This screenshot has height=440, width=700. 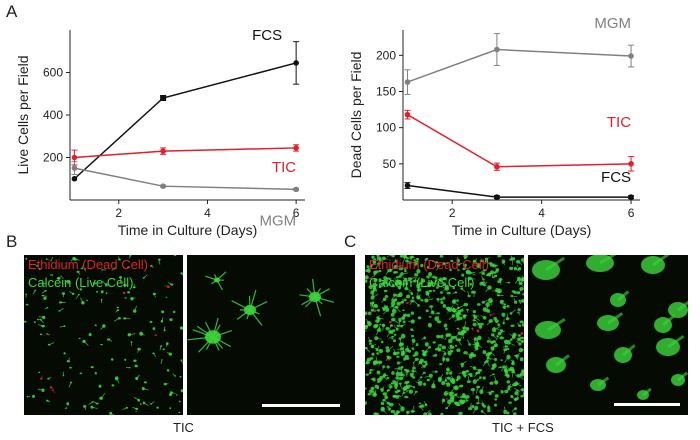 What do you see at coordinates (612, 23) in the screenshot?
I see `series-label-mgm: MGM` at bounding box center [612, 23].